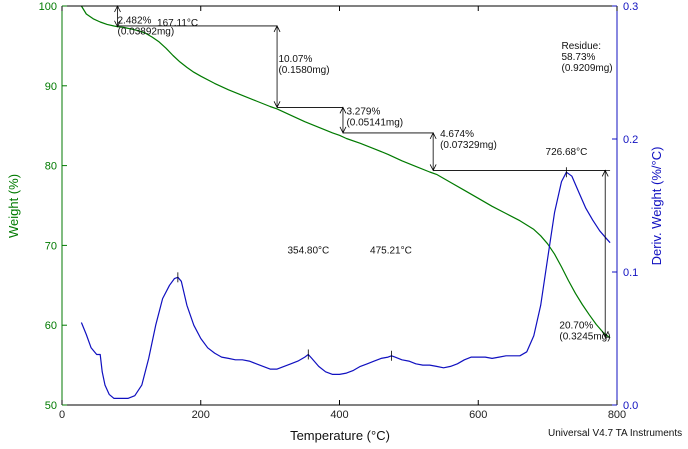 The height and width of the screenshot is (449, 688). Describe the element at coordinates (615, 433) in the screenshot. I see `instrument-label: Universal V4.7 TA Instruments` at that location.